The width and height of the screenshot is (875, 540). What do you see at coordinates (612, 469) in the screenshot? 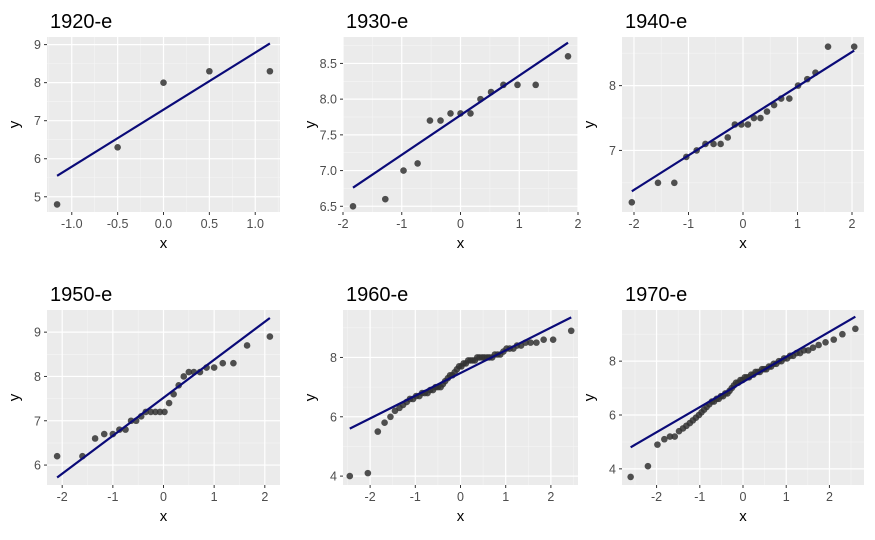
I see `y-tick-label: 4` at bounding box center [612, 469].